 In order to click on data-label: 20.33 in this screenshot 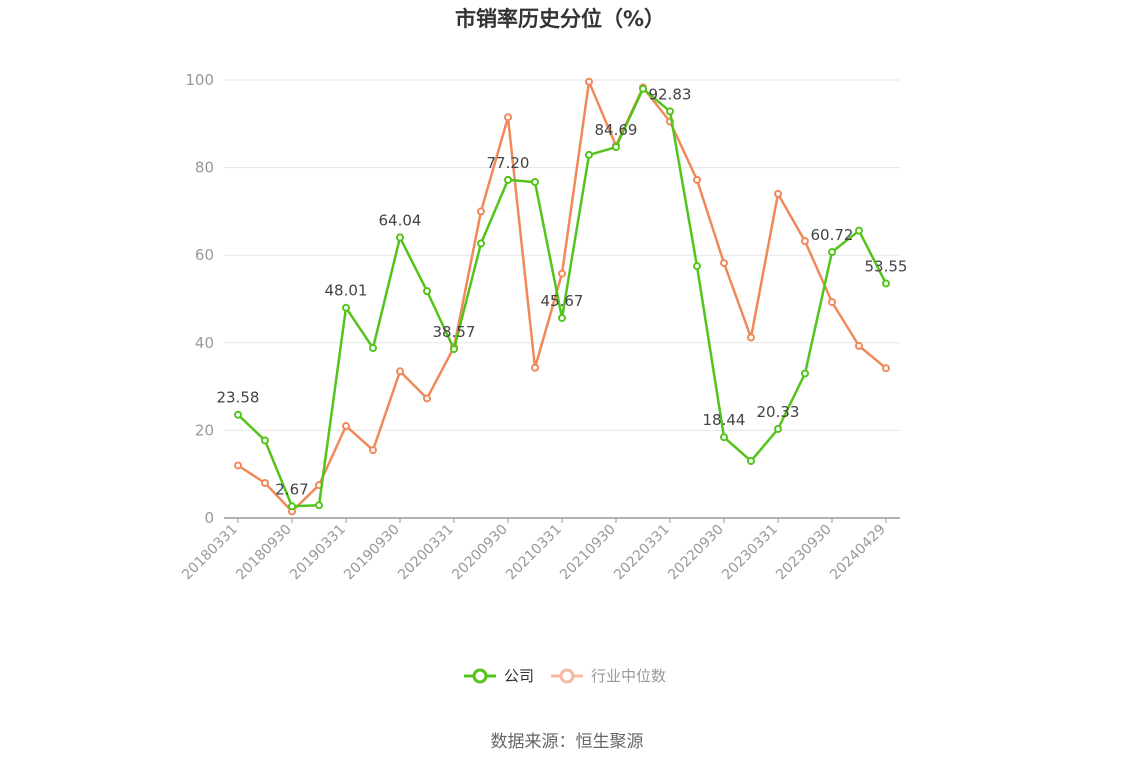, I will do `click(778, 412)`.